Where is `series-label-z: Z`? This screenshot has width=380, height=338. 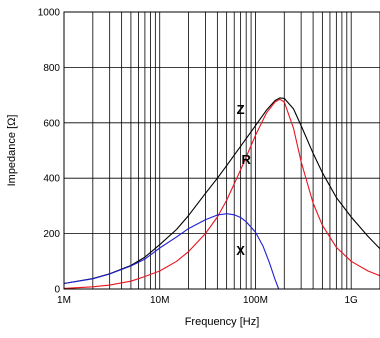 series-label-z: Z is located at coordinates (241, 109).